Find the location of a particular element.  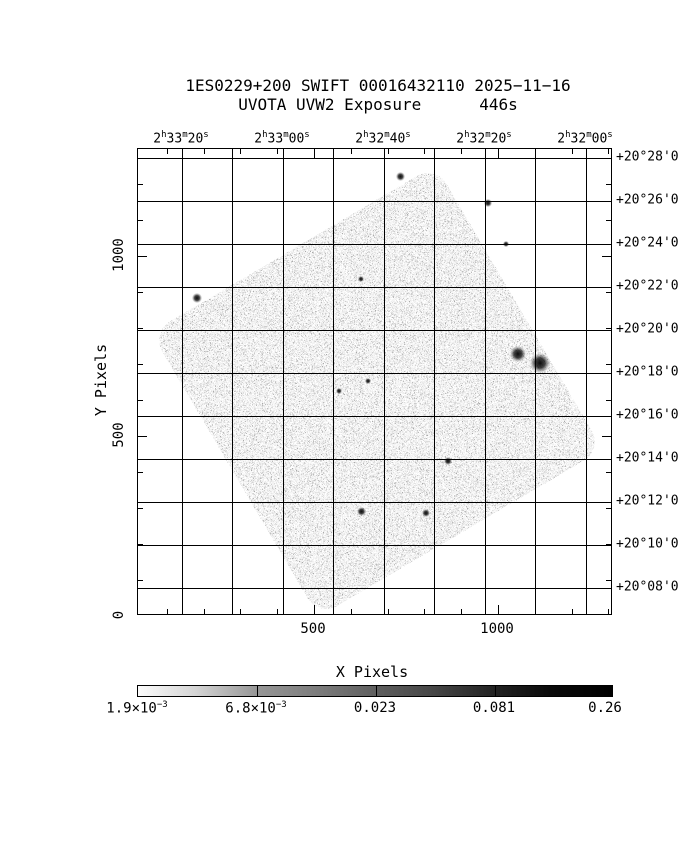

y-axis-tick-label: 1000 is located at coordinates (119, 255).